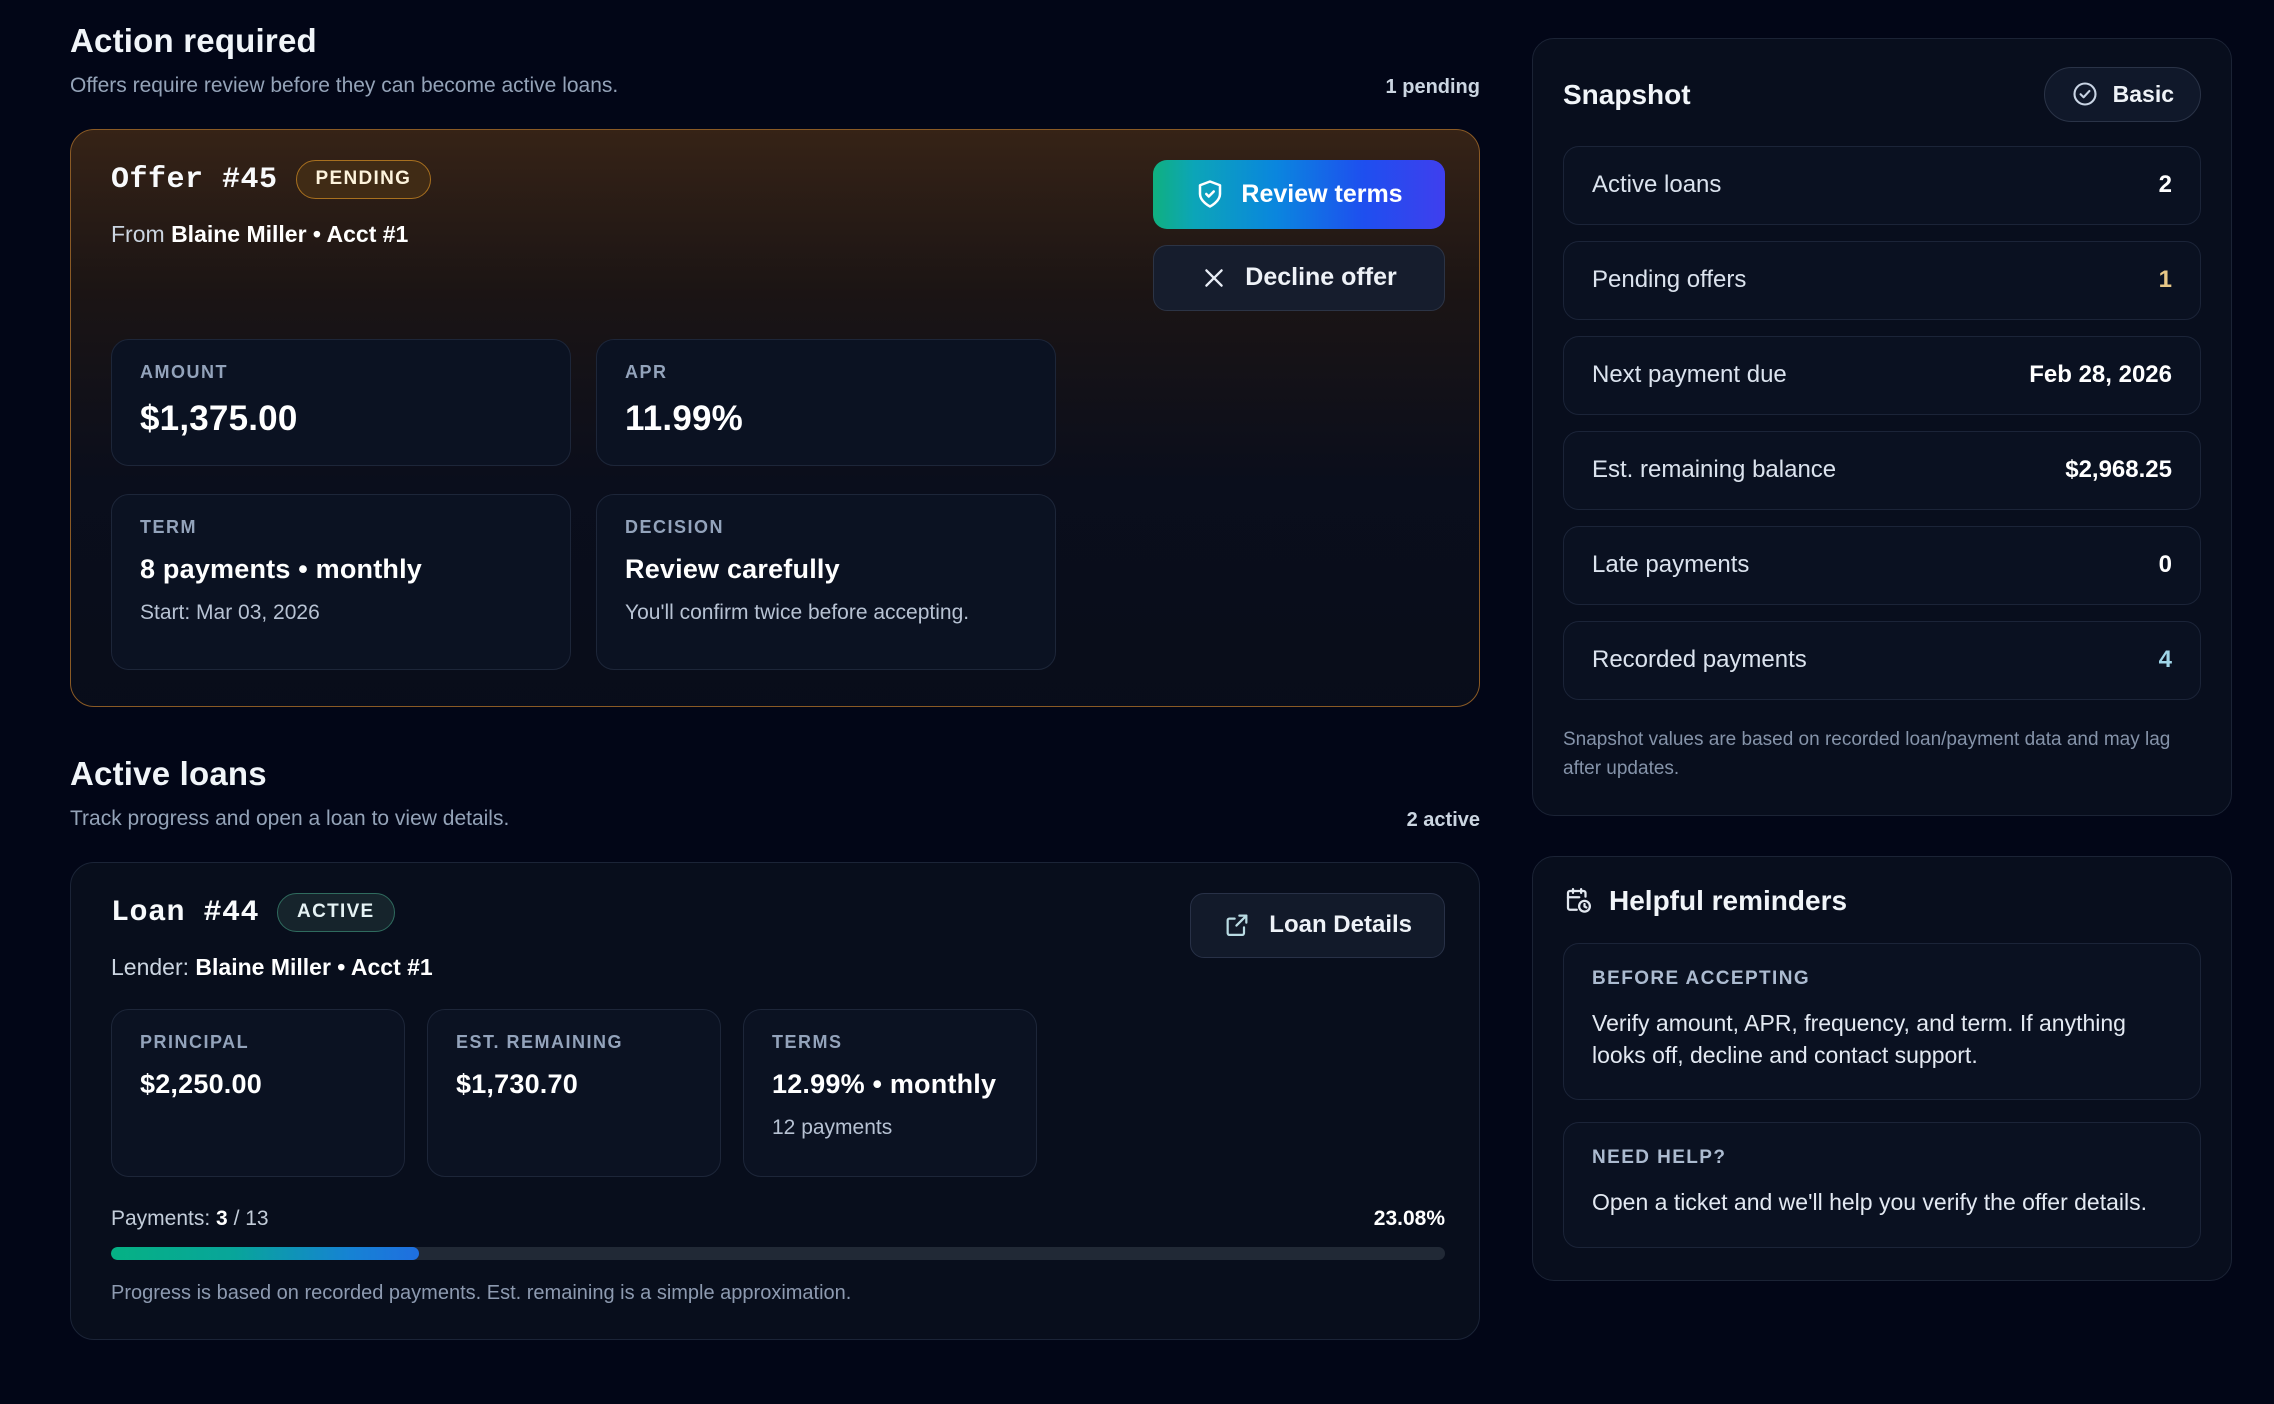 The width and height of the screenshot is (2274, 1404). Describe the element at coordinates (2165, 564) in the screenshot. I see `snapshot-value: 0` at that location.